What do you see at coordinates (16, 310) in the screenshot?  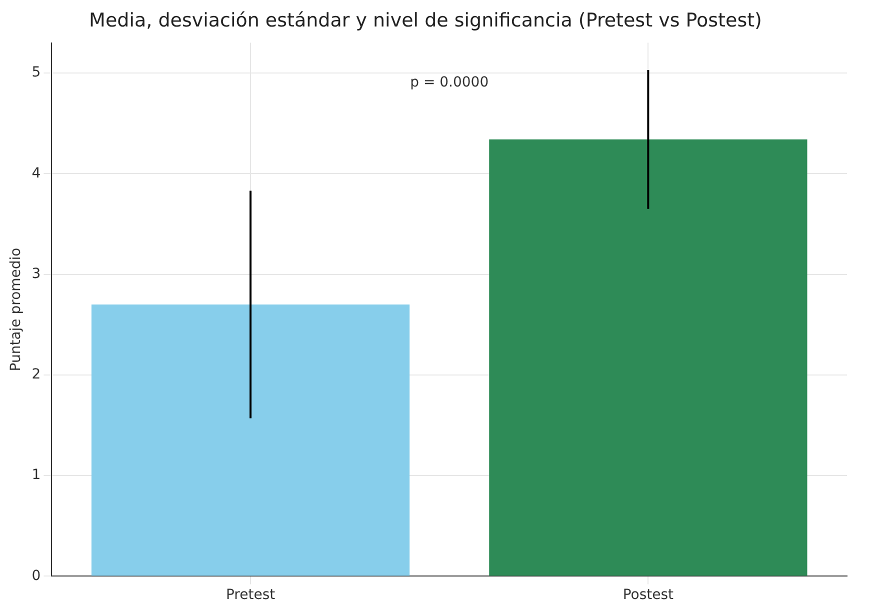 I see `y-axis-title: Puntaje promedio` at bounding box center [16, 310].